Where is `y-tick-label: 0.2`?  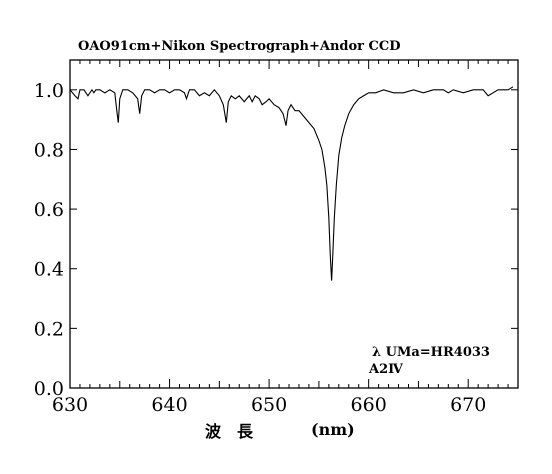
y-tick-label: 0.2 is located at coordinates (49, 329).